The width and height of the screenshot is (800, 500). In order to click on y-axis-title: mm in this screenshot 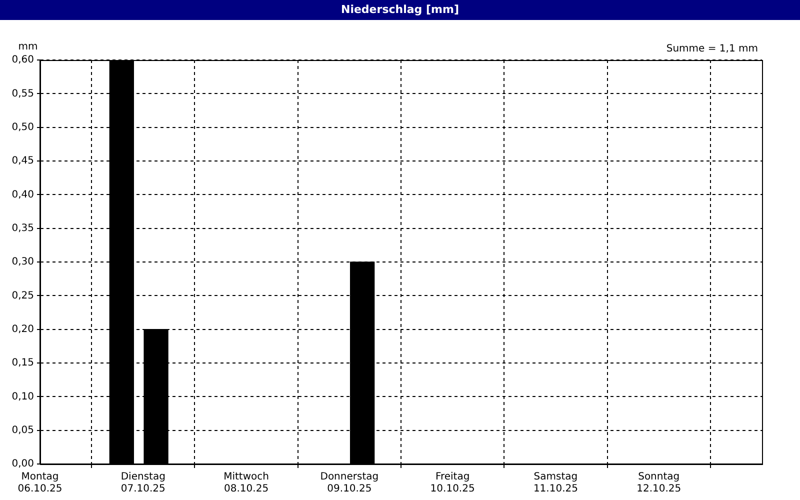, I will do `click(28, 47)`.